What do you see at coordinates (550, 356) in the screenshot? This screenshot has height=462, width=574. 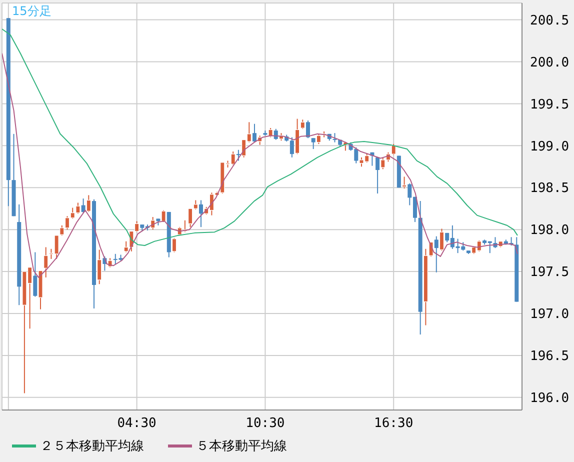 I see `y-tick-label: 196.5` at bounding box center [550, 356].